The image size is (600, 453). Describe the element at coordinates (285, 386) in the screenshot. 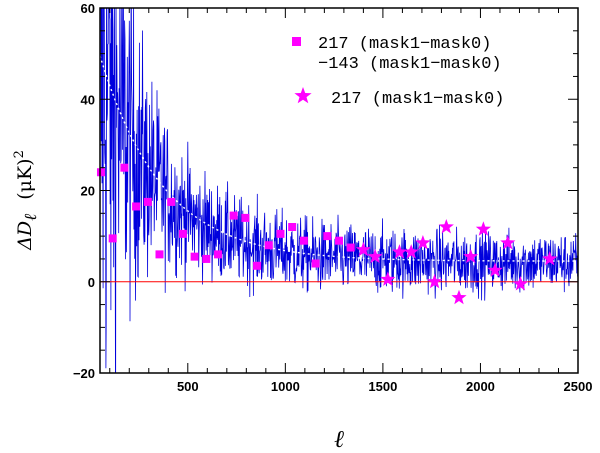

I see `x-tick-label: 1000` at that location.